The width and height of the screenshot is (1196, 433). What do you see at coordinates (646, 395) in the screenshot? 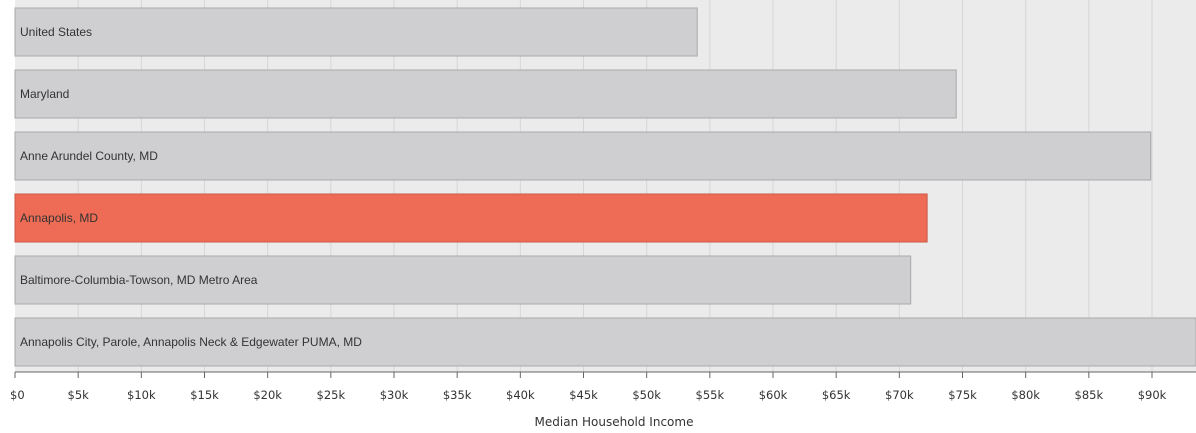
I see `x-tick-label: $50k` at bounding box center [646, 395].